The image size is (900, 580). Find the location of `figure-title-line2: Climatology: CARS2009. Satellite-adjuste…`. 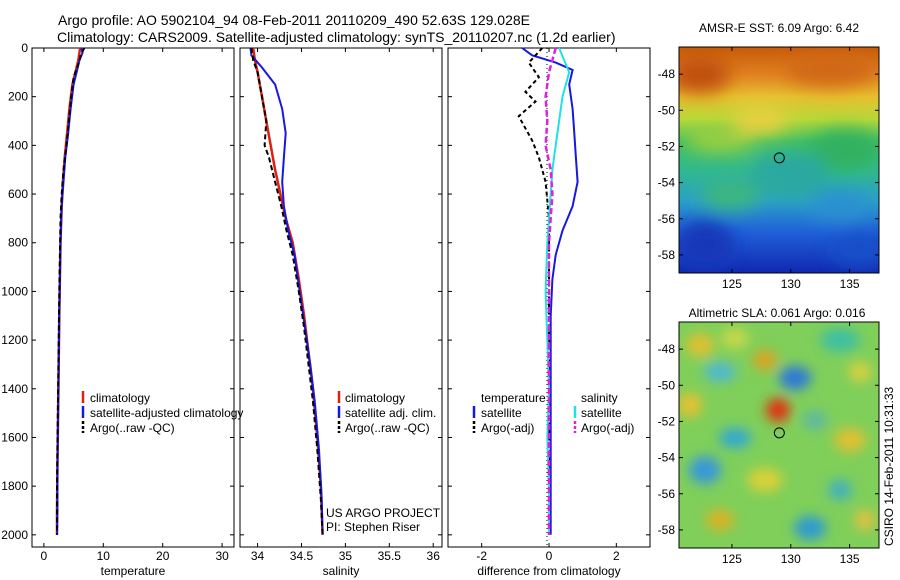

figure-title-line2: Climatology: CARS2009. Satellite-adjuste… is located at coordinates (336, 37).